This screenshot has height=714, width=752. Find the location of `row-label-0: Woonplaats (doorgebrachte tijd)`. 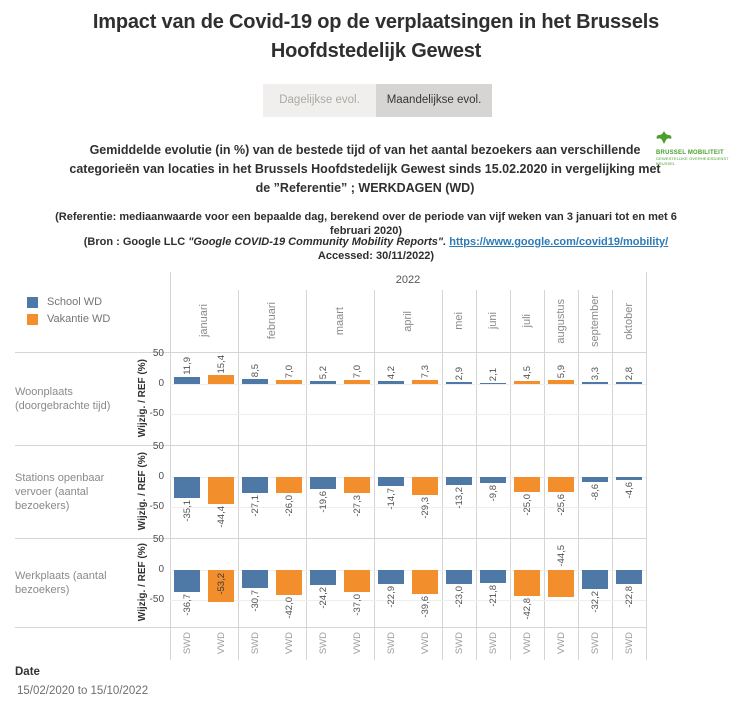

row-label-0: Woonplaats (doorgebrachte tijd) is located at coordinates (63, 398).